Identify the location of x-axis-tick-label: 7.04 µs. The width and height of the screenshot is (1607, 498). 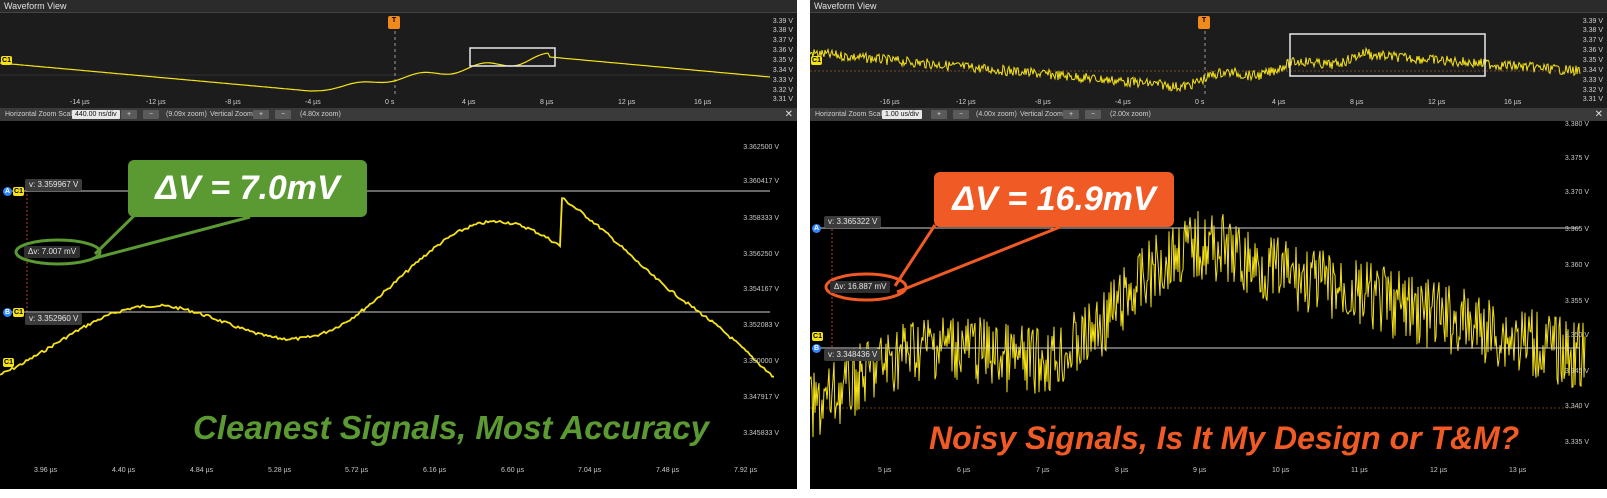
(590, 470).